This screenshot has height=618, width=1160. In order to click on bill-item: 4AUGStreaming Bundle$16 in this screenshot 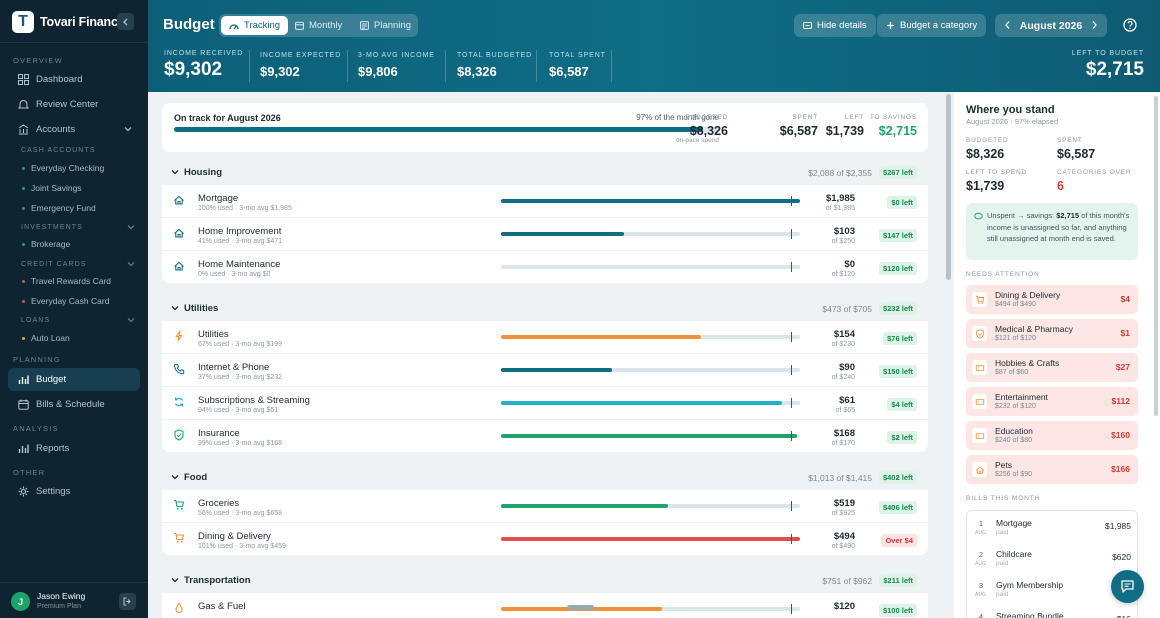, I will do `click(1053, 612)`.